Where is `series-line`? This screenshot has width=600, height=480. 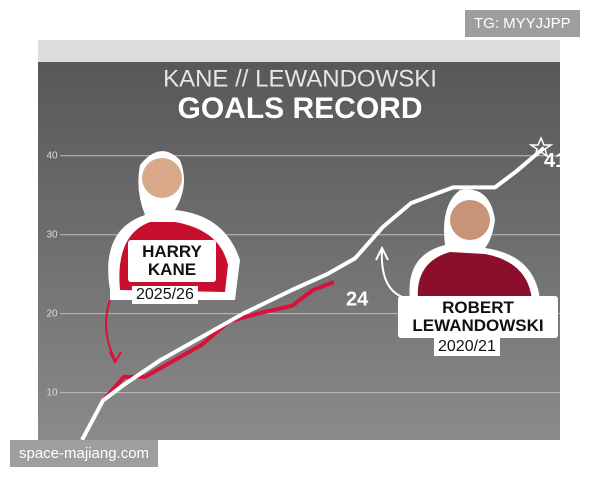
series-line is located at coordinates (207, 360).